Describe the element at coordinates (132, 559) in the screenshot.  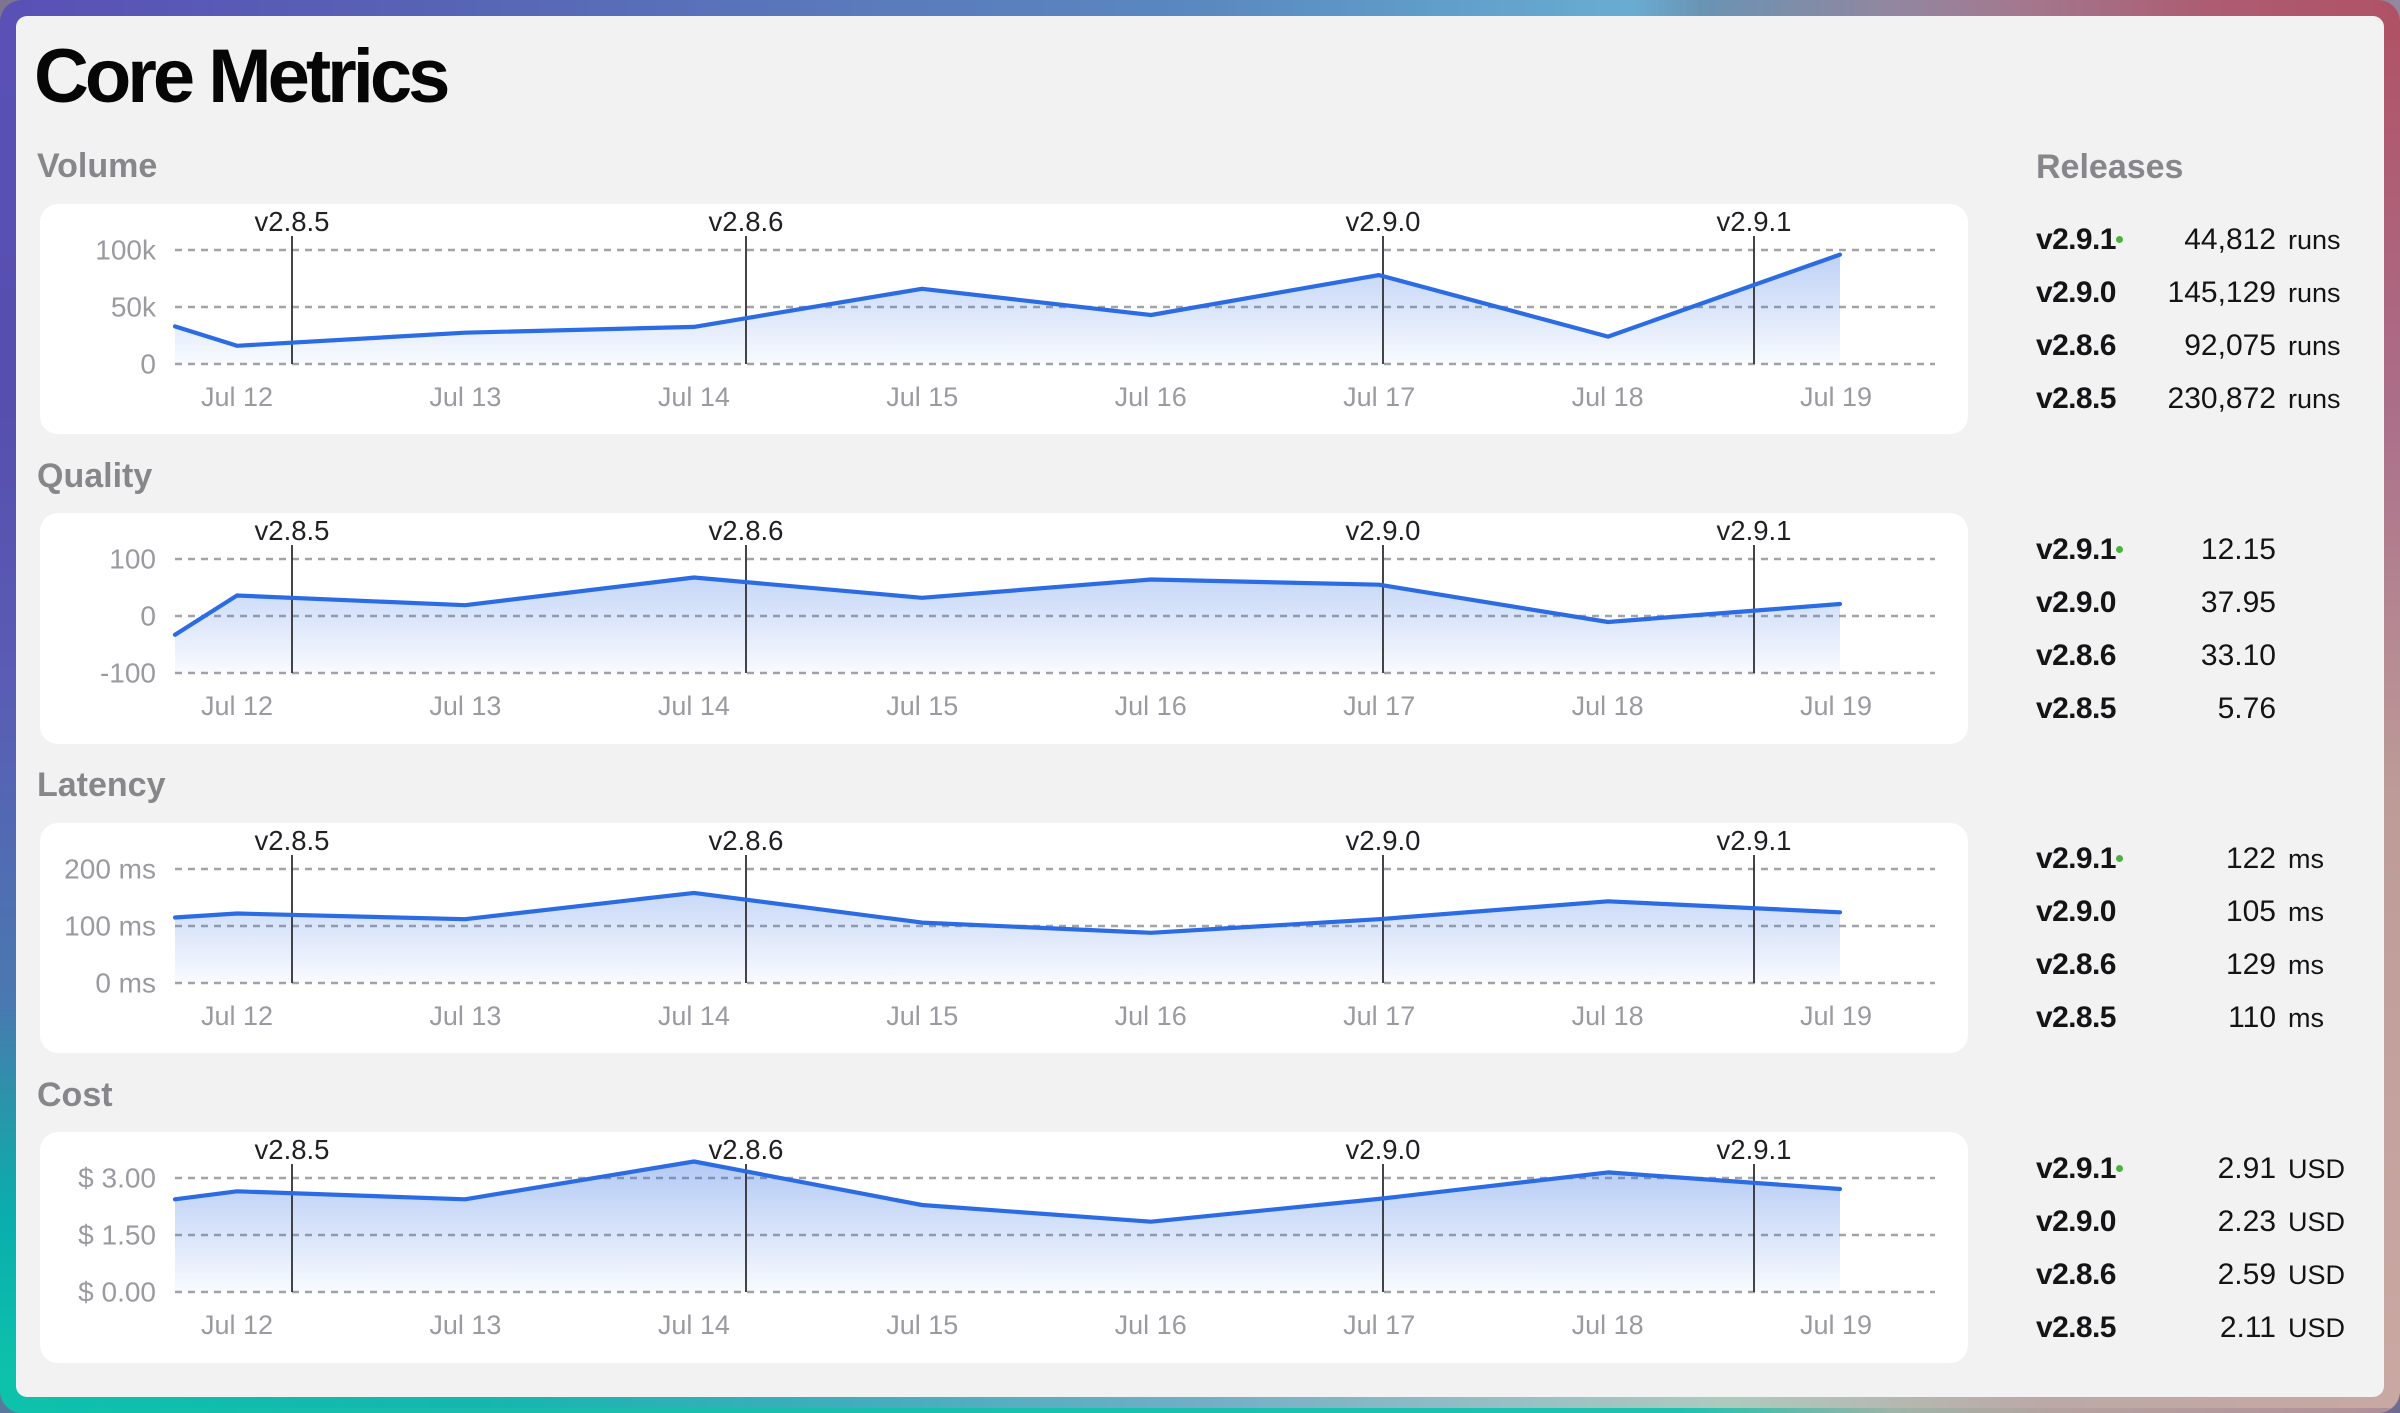
I see `svg-text: 100` at that location.